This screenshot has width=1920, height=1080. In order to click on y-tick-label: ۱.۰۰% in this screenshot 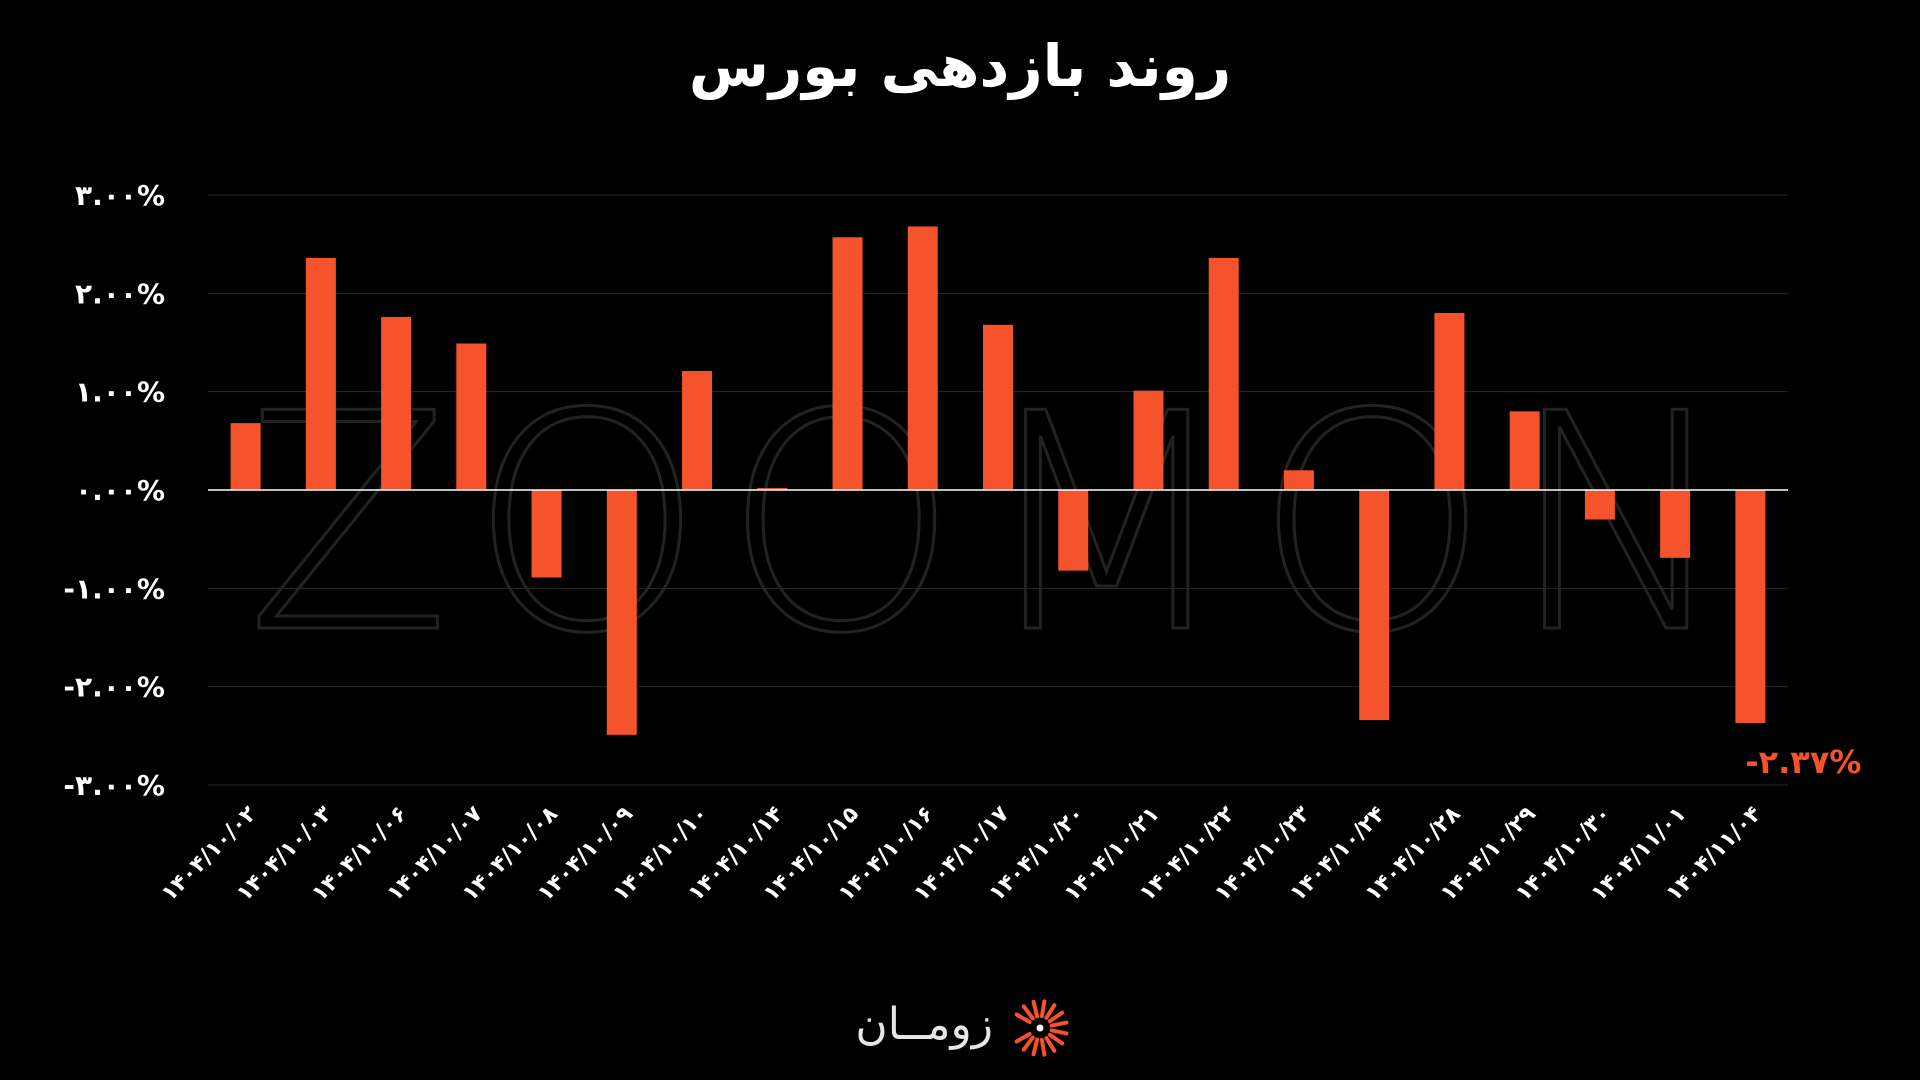, I will do `click(120, 392)`.